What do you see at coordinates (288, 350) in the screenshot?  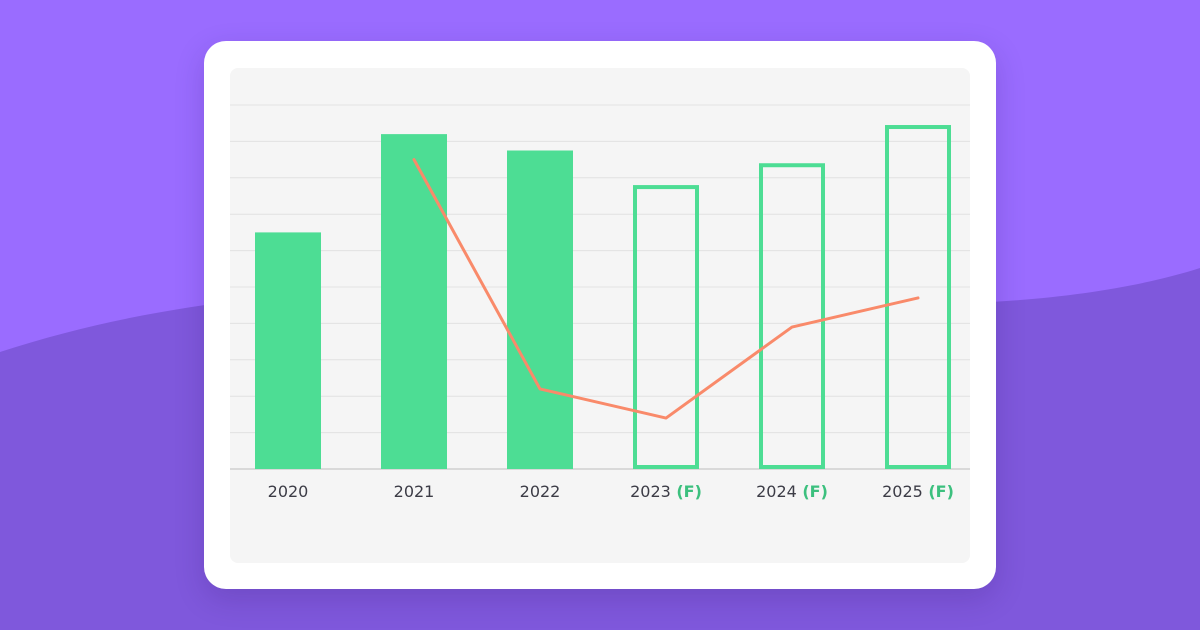 I see `bar-2020` at bounding box center [288, 350].